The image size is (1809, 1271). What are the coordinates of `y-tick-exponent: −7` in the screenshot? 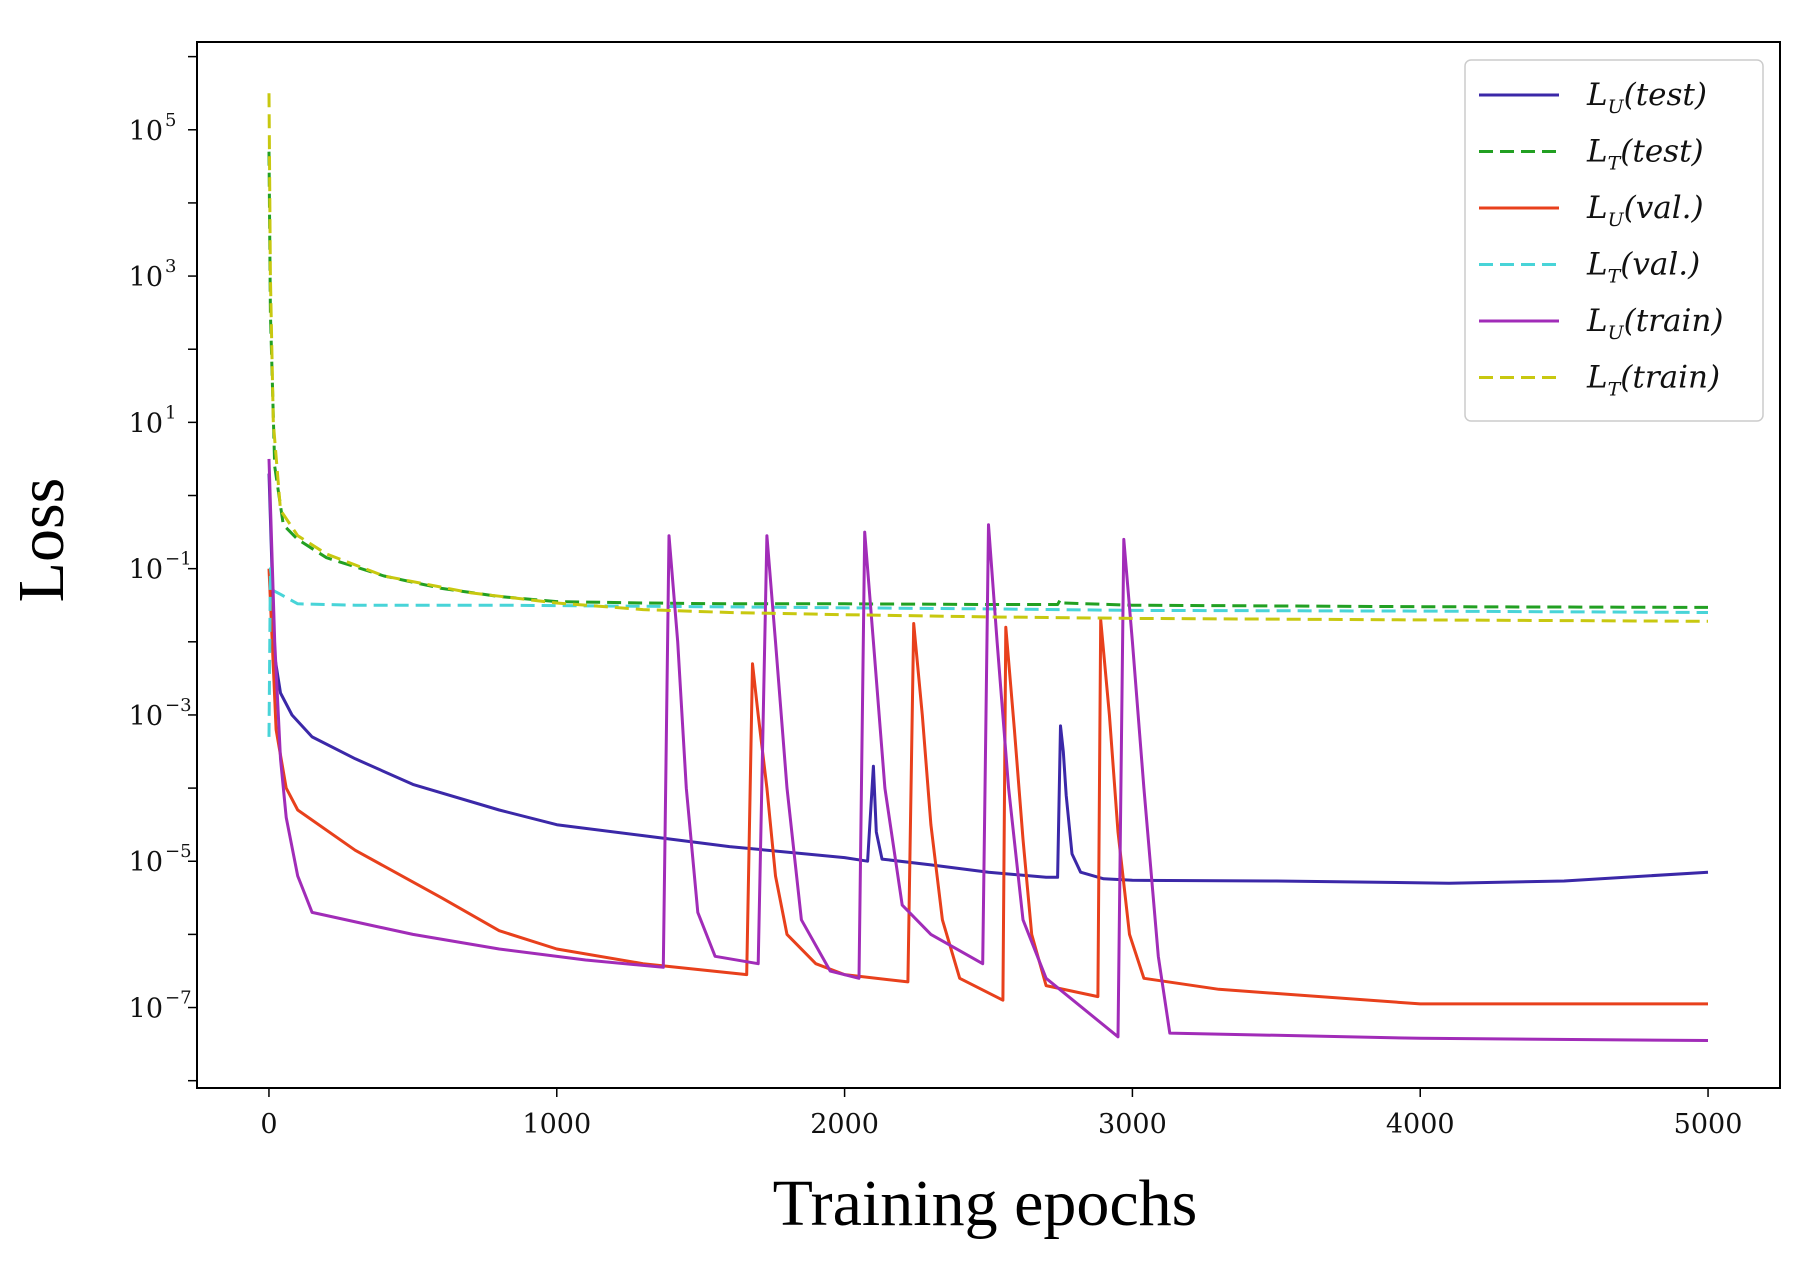 It's located at (178, 998).